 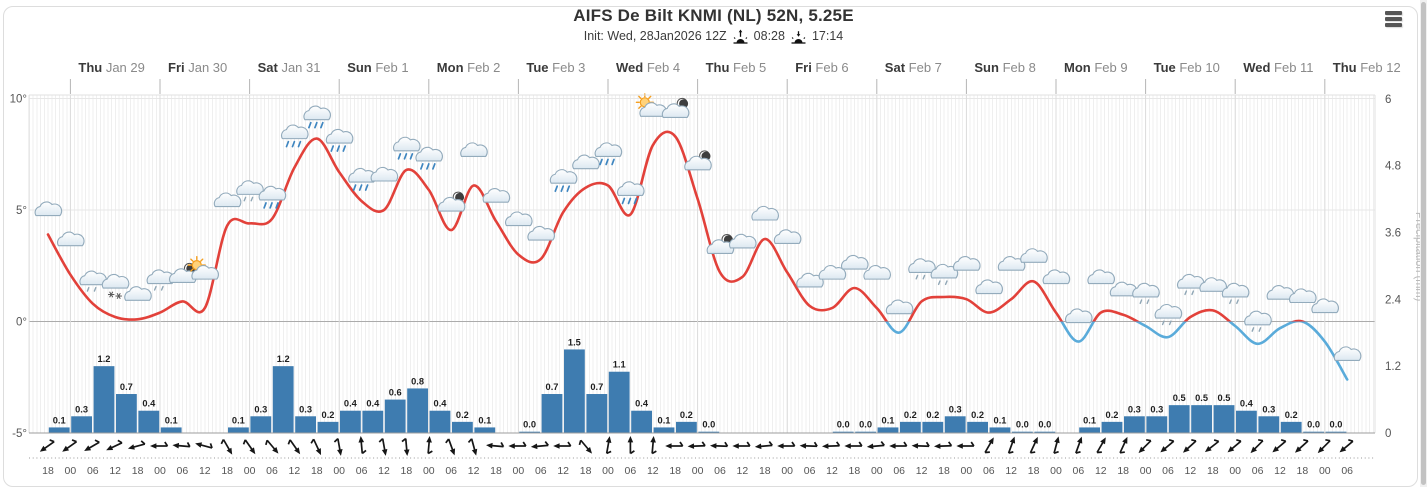 I want to click on precip-bar-label: 0.2, so click(x=462, y=415).